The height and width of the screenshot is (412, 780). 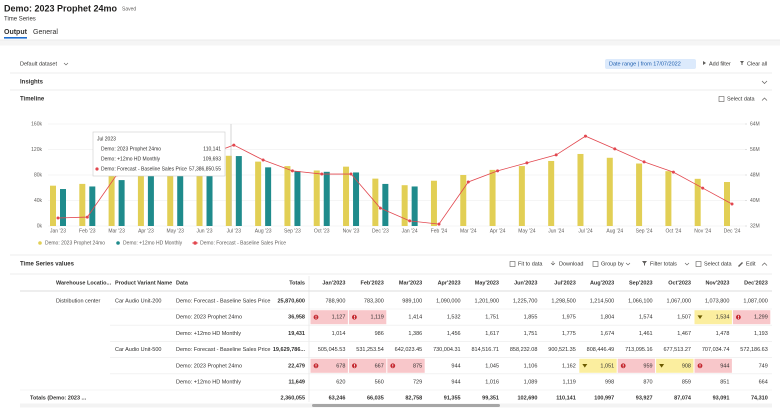 What do you see at coordinates (530, 264) in the screenshot?
I see `toolbar-button: Fit to data` at bounding box center [530, 264].